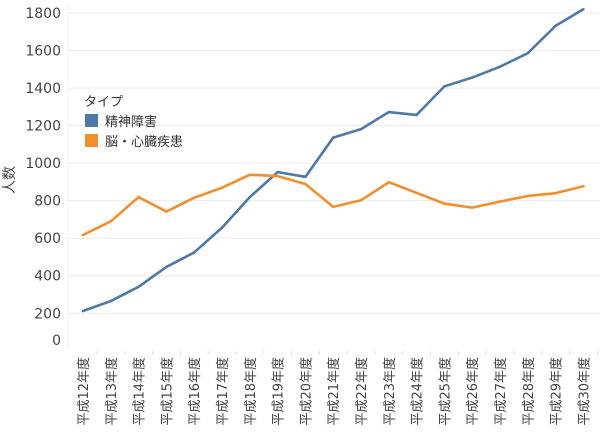  Describe the element at coordinates (56, 341) in the screenshot. I see `y-tick-label: 0` at that location.